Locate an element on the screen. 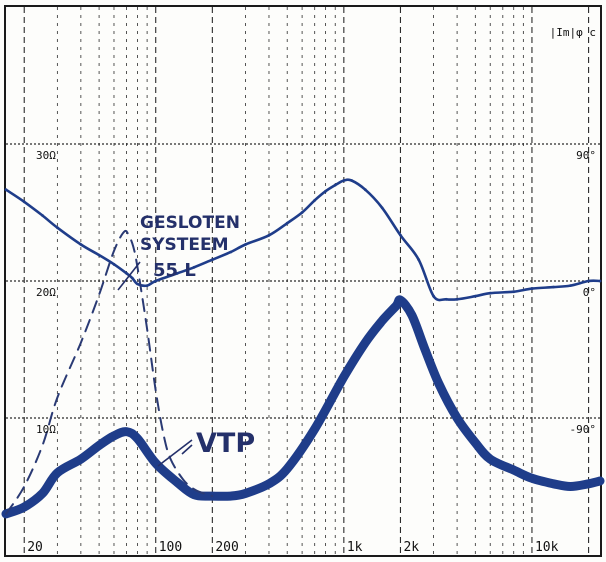 The image size is (606, 562). y-left-tick-label: 10Ω is located at coordinates (46, 429).